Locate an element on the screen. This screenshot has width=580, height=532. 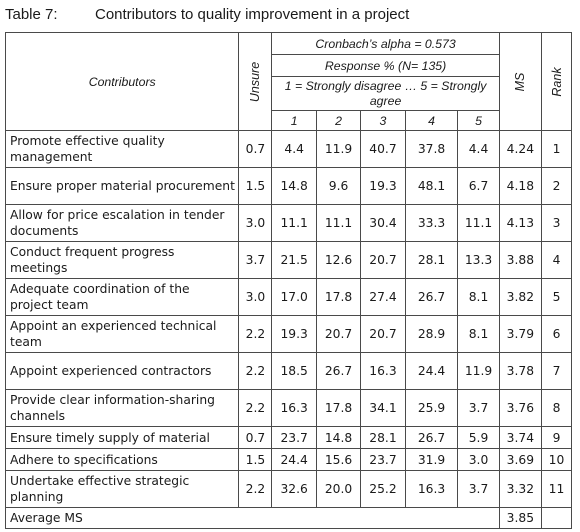
row-rank: 11 is located at coordinates (556, 489).